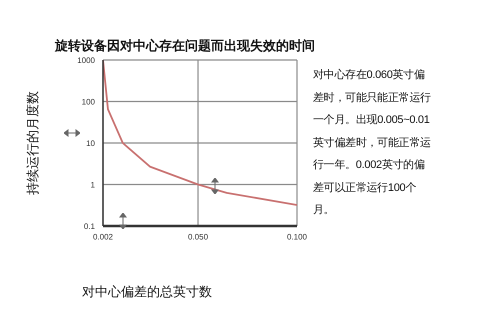 This screenshot has height=330, width=495. I want to click on x-tick-label: 0.002, so click(103, 237).